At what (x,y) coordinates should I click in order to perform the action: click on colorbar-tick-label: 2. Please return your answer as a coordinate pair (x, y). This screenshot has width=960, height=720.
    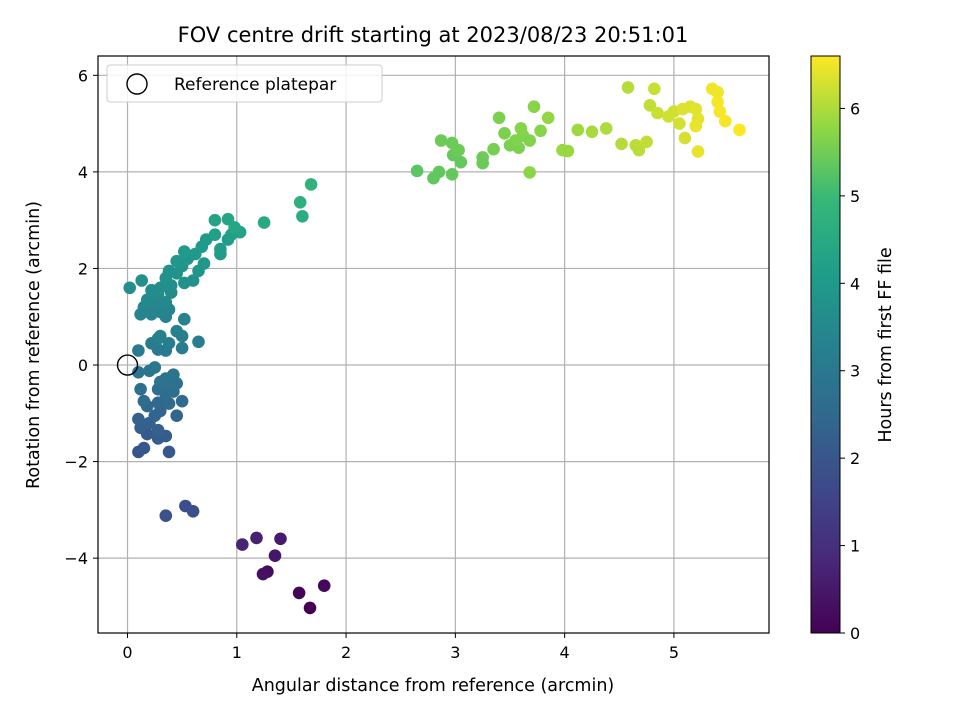
    Looking at the image, I should click on (855, 458).